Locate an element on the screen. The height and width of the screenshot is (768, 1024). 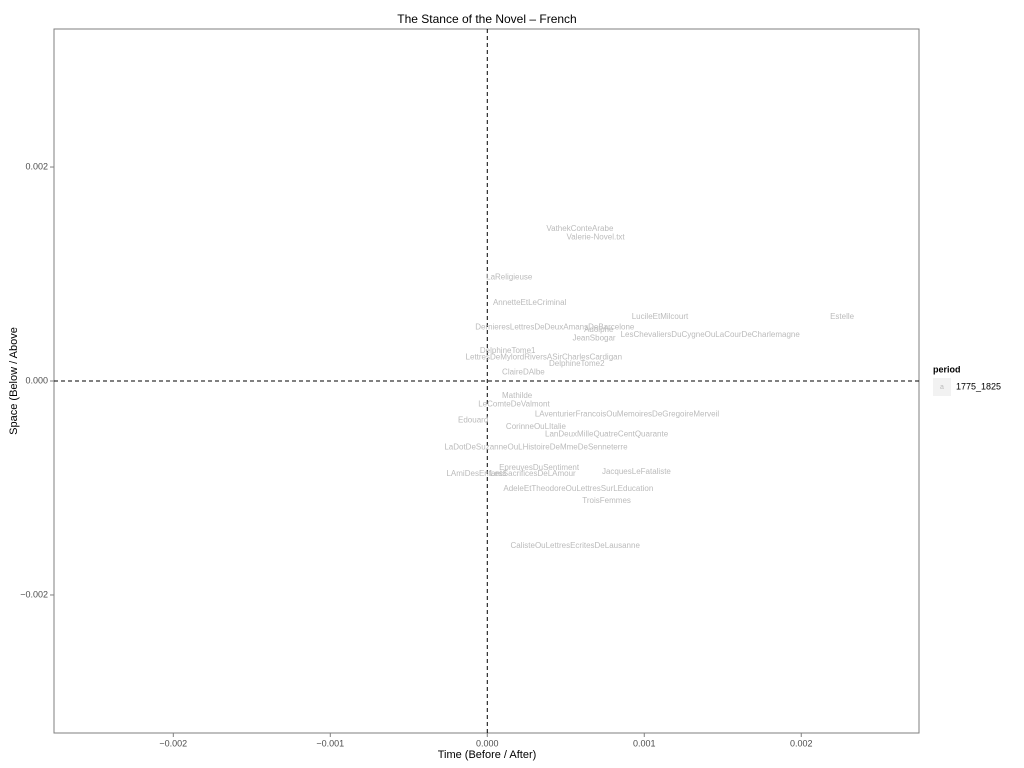
x-tick-label: −0.001 is located at coordinates (330, 743).